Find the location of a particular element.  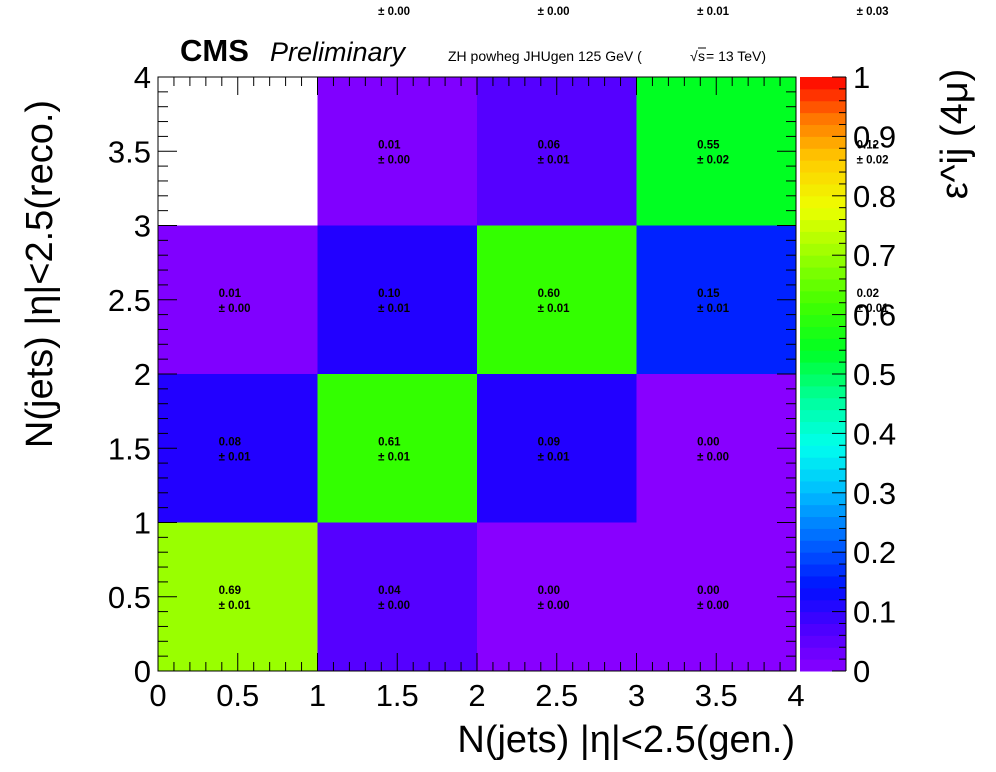

x-tick-label: 1 is located at coordinates (317, 695).